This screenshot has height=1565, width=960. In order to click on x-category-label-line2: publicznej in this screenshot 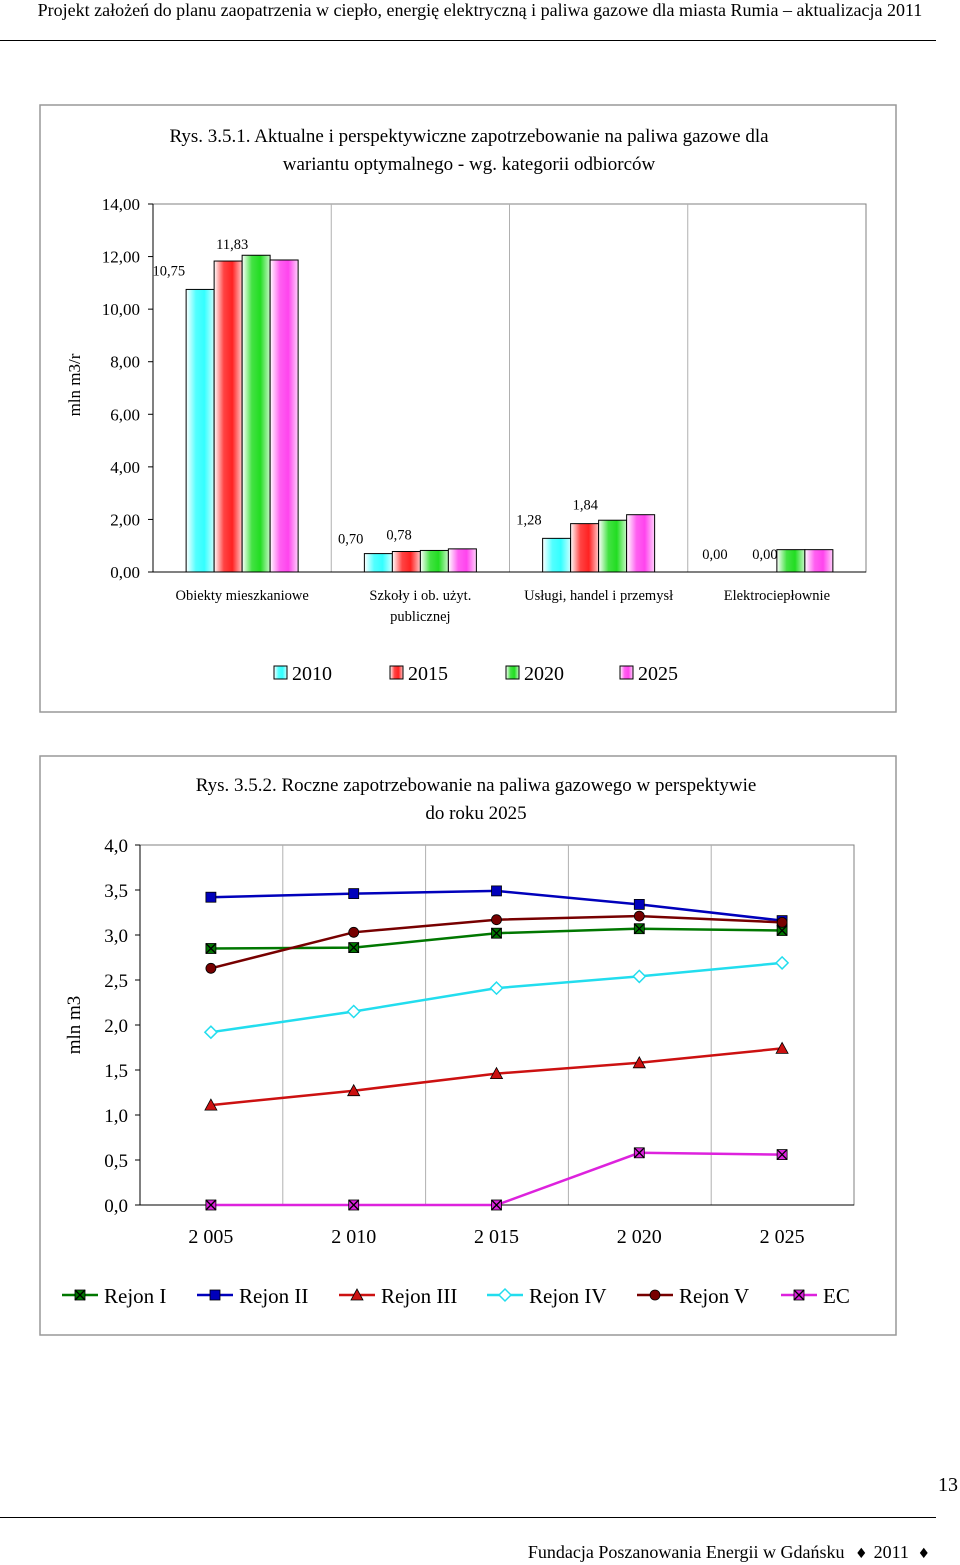, I will do `click(420, 617)`.